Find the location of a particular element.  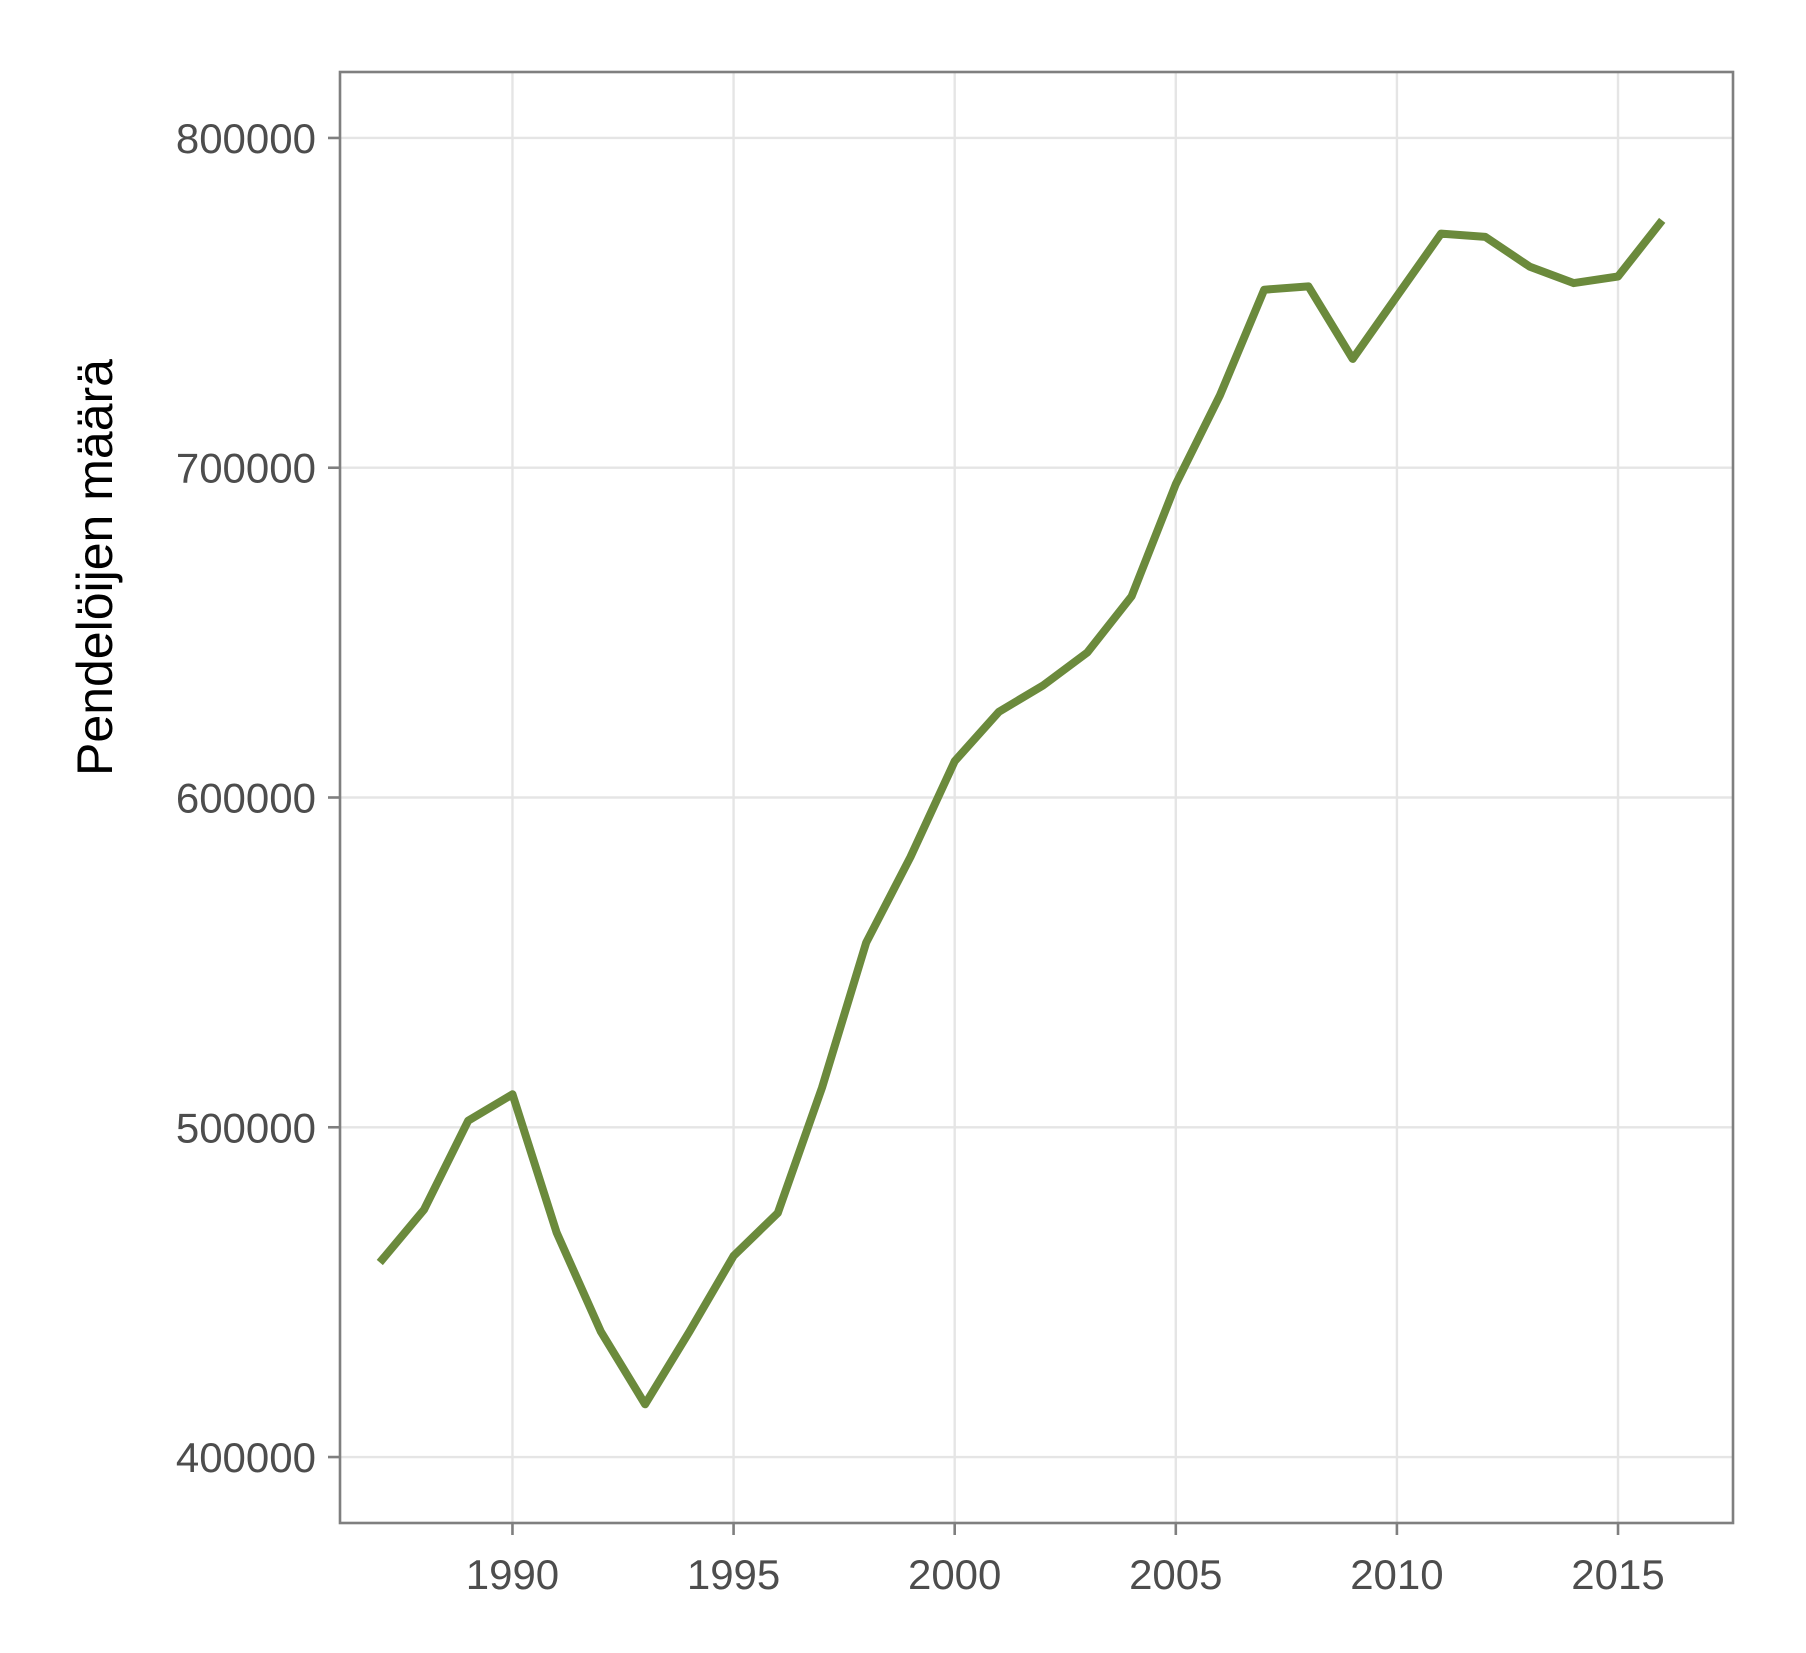

x-tick-label: 1990 is located at coordinates (512, 1574).